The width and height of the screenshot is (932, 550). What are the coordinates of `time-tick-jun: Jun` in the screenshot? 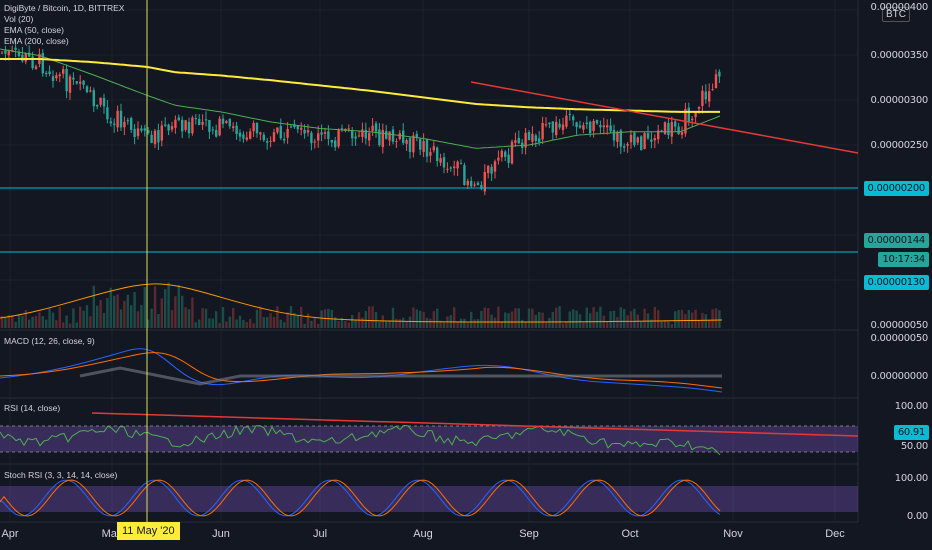 It's located at (221, 534).